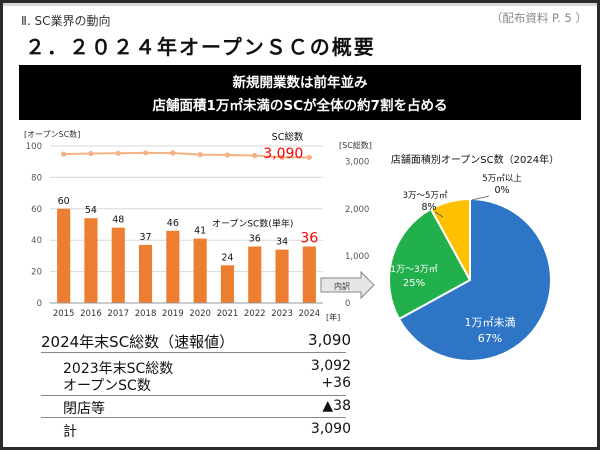  I want to click on breakdown-arrow, so click(347, 285).